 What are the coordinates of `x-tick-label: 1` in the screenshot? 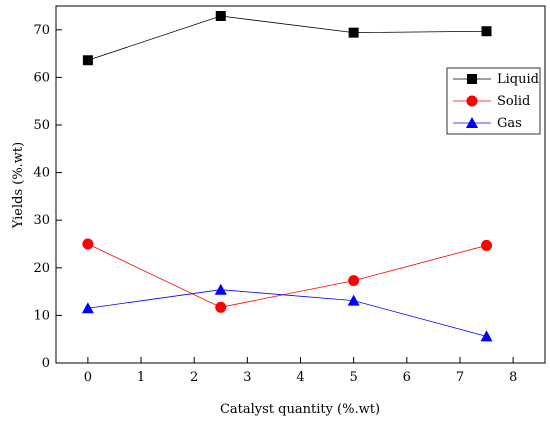 It's located at (141, 377).